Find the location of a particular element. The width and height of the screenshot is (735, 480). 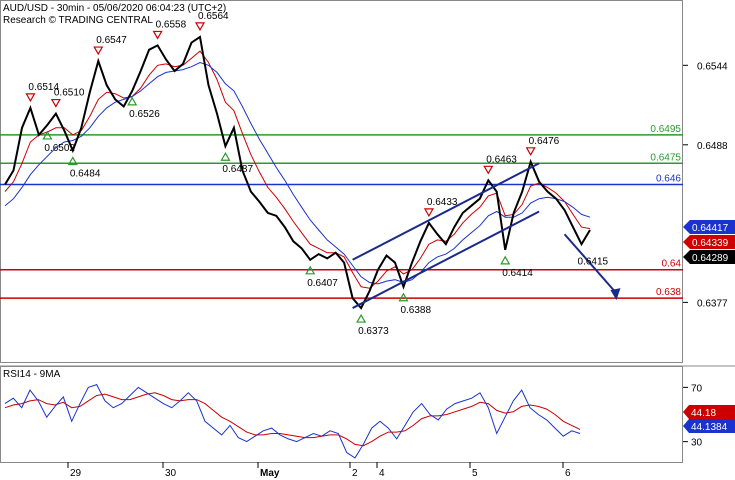

annotation-label-11: 0.6487 is located at coordinates (237, 169).